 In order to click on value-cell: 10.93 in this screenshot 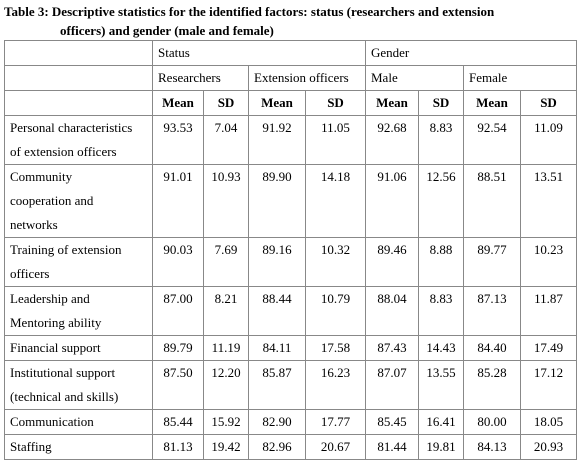, I will do `click(226, 201)`.